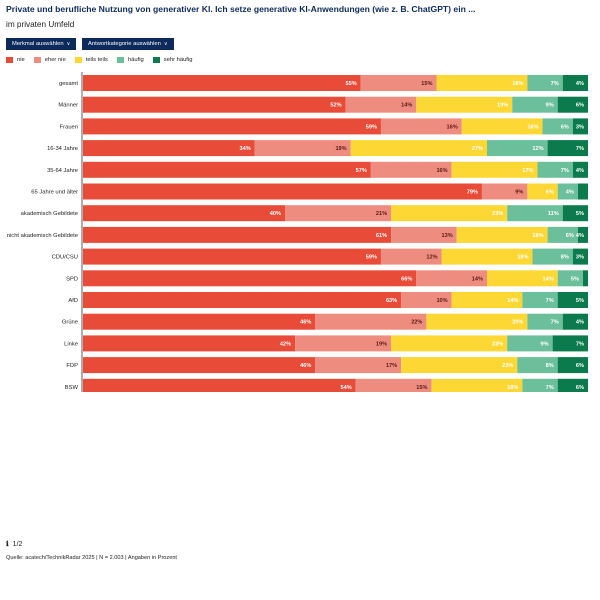 The image size is (600, 600). I want to click on data-label: 57%, so click(361, 171).